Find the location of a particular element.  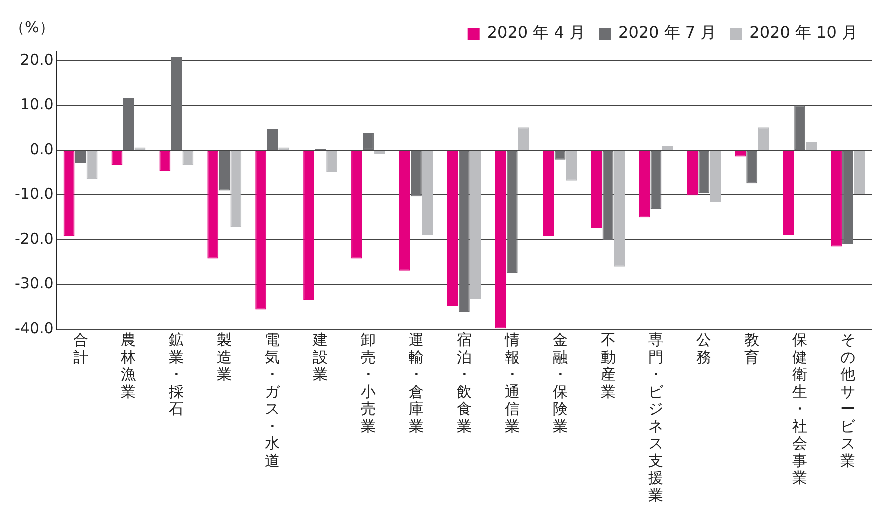

category-label: 保健衛生・社会事業 is located at coordinates (800, 409).